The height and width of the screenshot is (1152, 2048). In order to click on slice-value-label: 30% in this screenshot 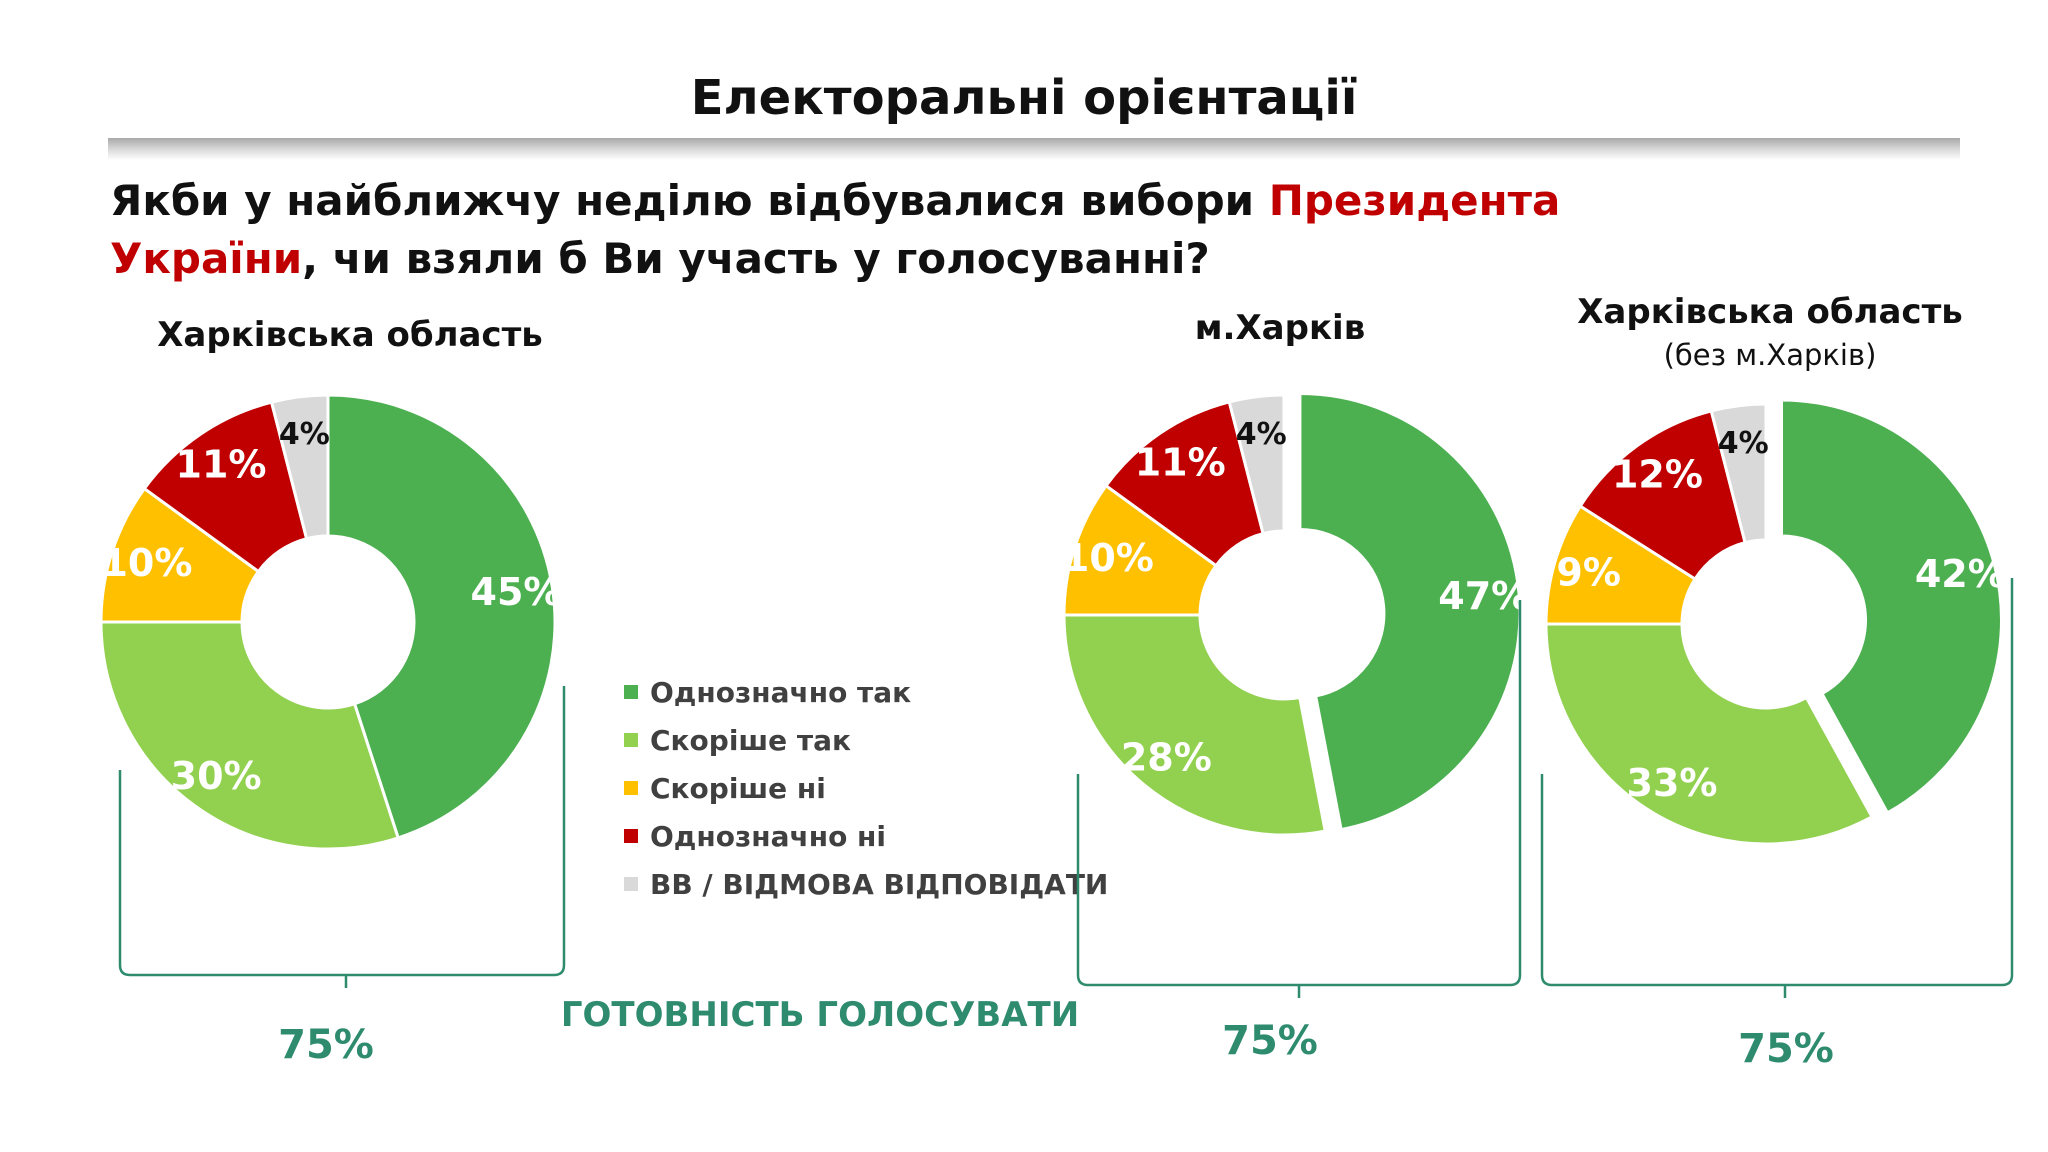, I will do `click(216, 776)`.